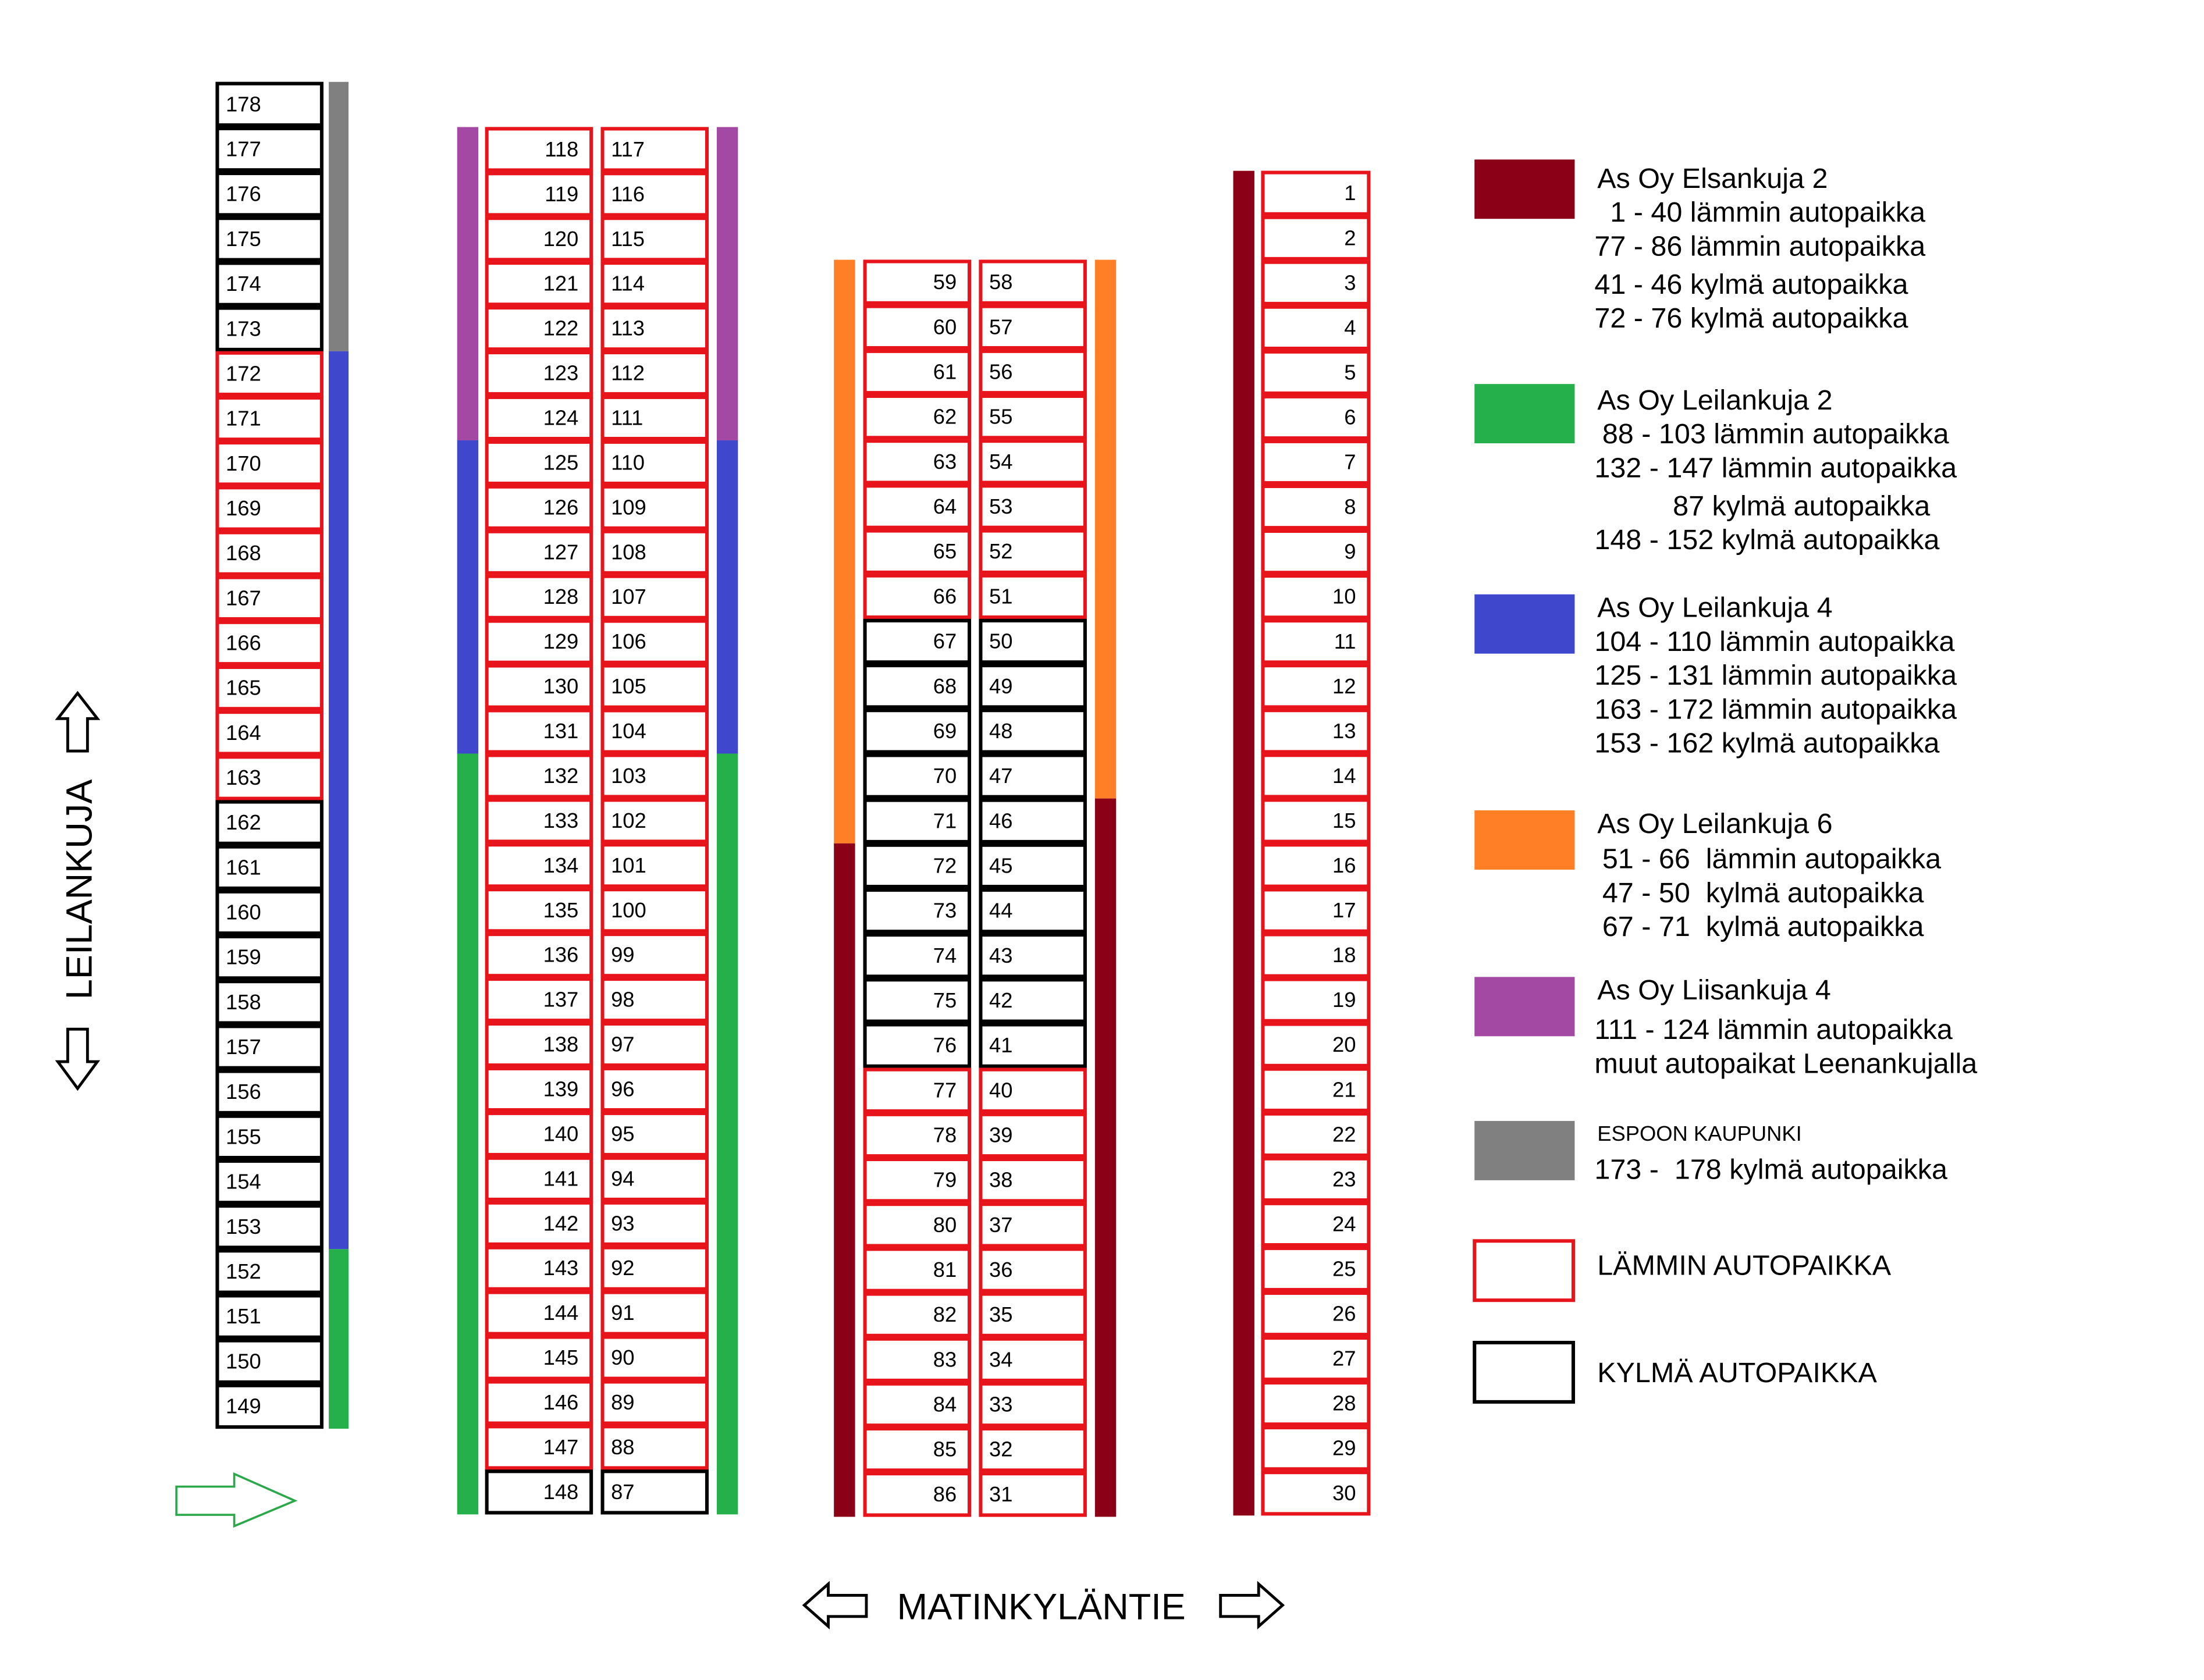 The height and width of the screenshot is (1680, 2204). I want to click on parking-stall-130: 130, so click(539, 686).